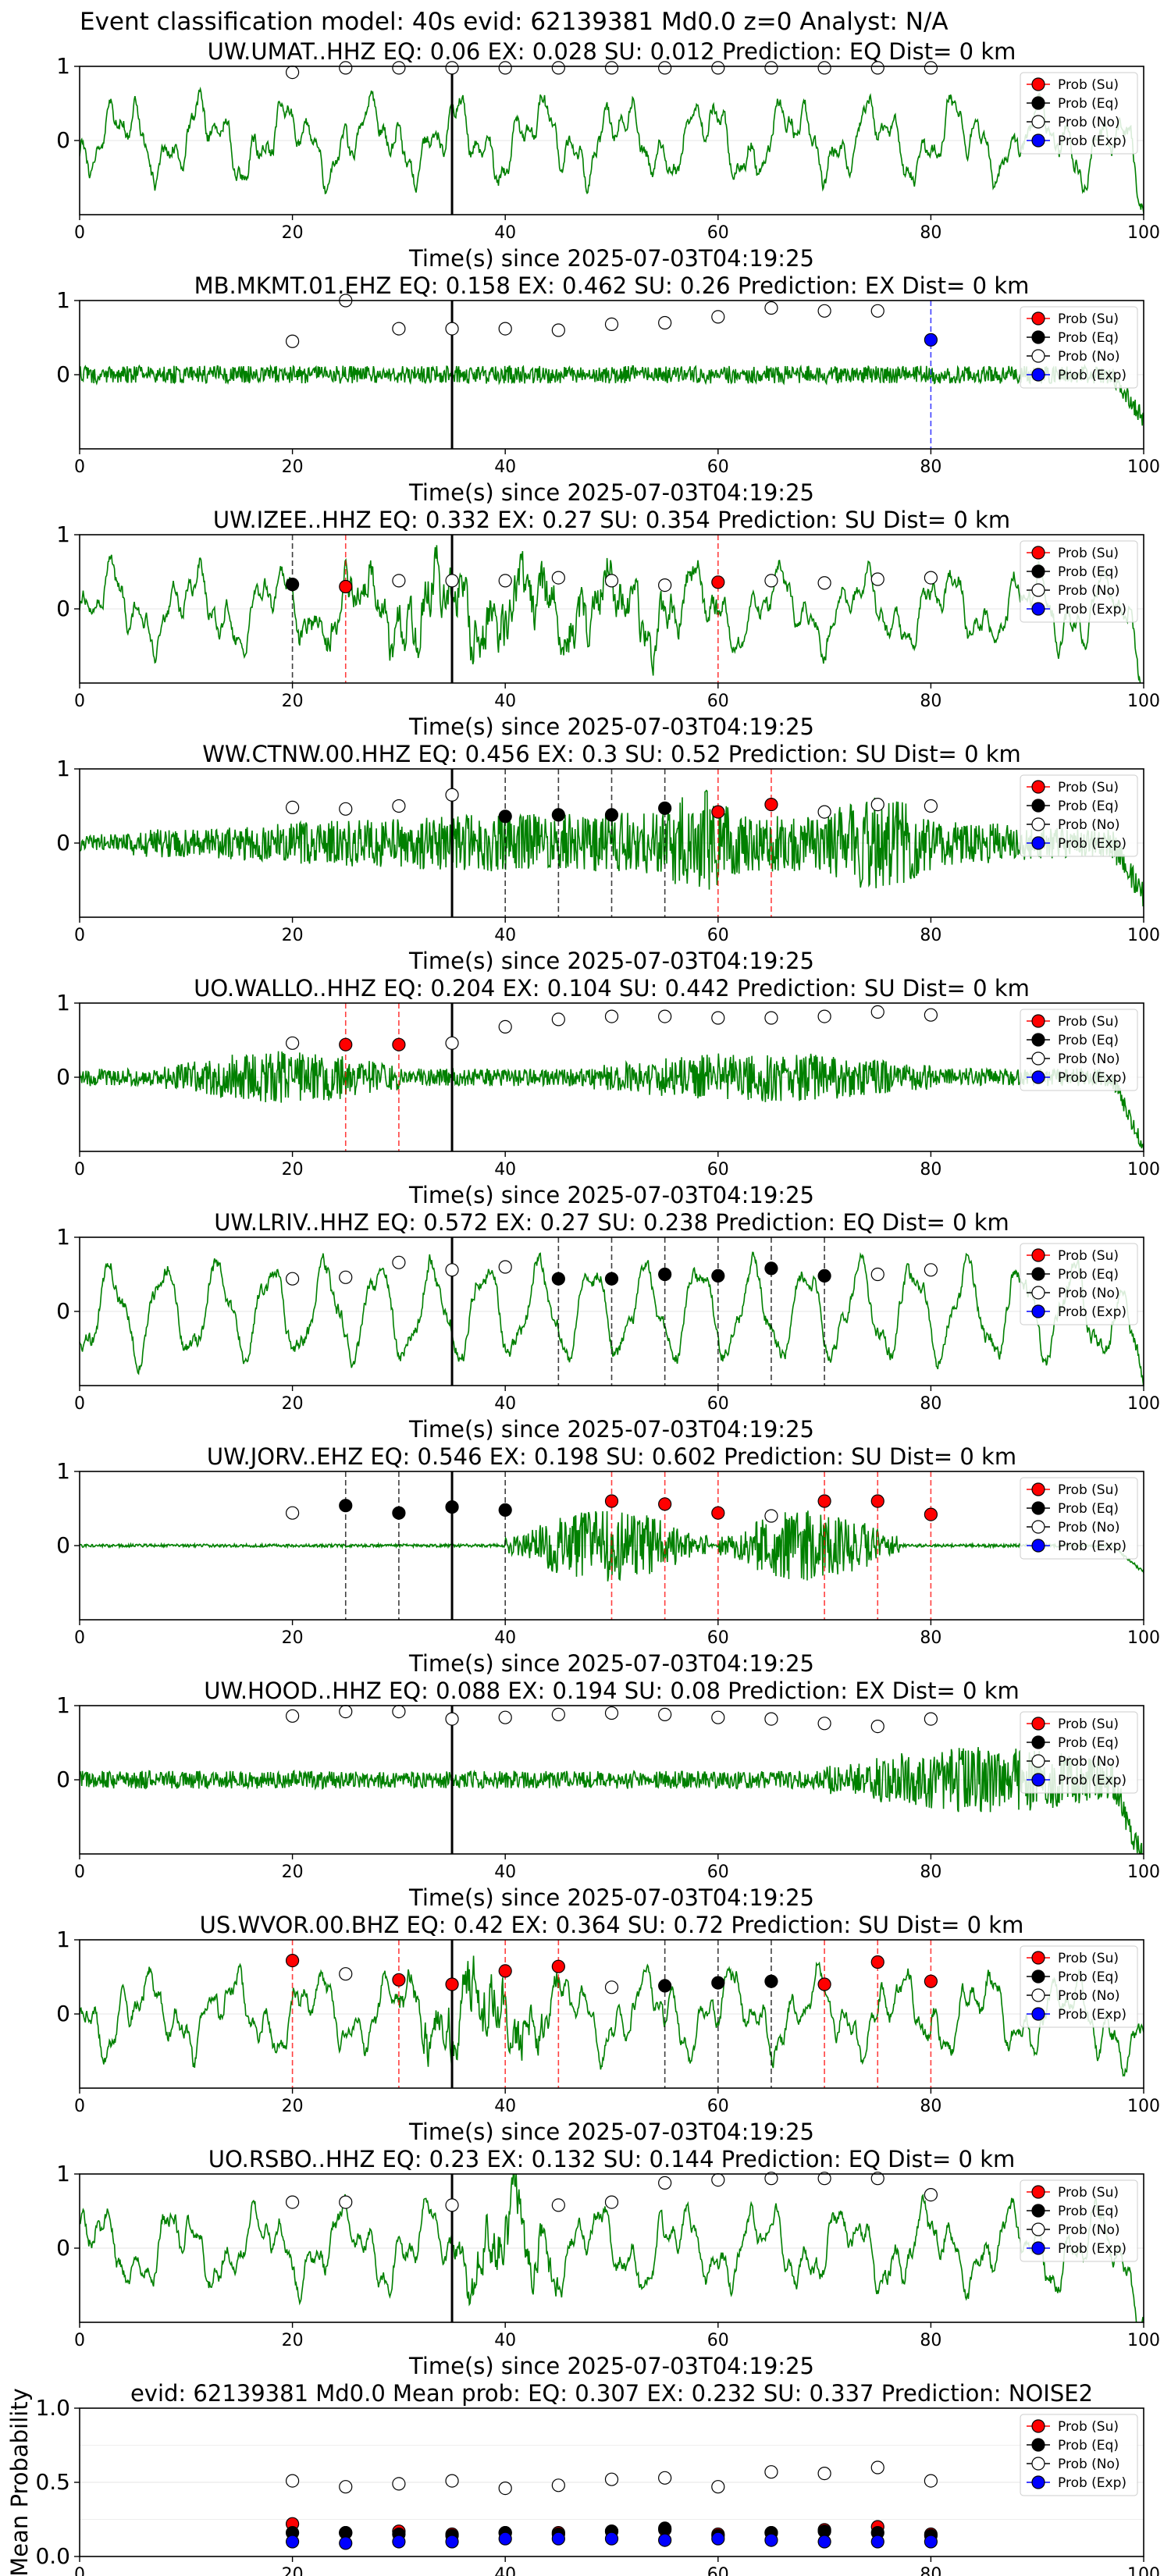 This screenshot has height=2576, width=1171. Describe the element at coordinates (665, 2528) in the screenshot. I see `mean-prob-point-eq` at that location.